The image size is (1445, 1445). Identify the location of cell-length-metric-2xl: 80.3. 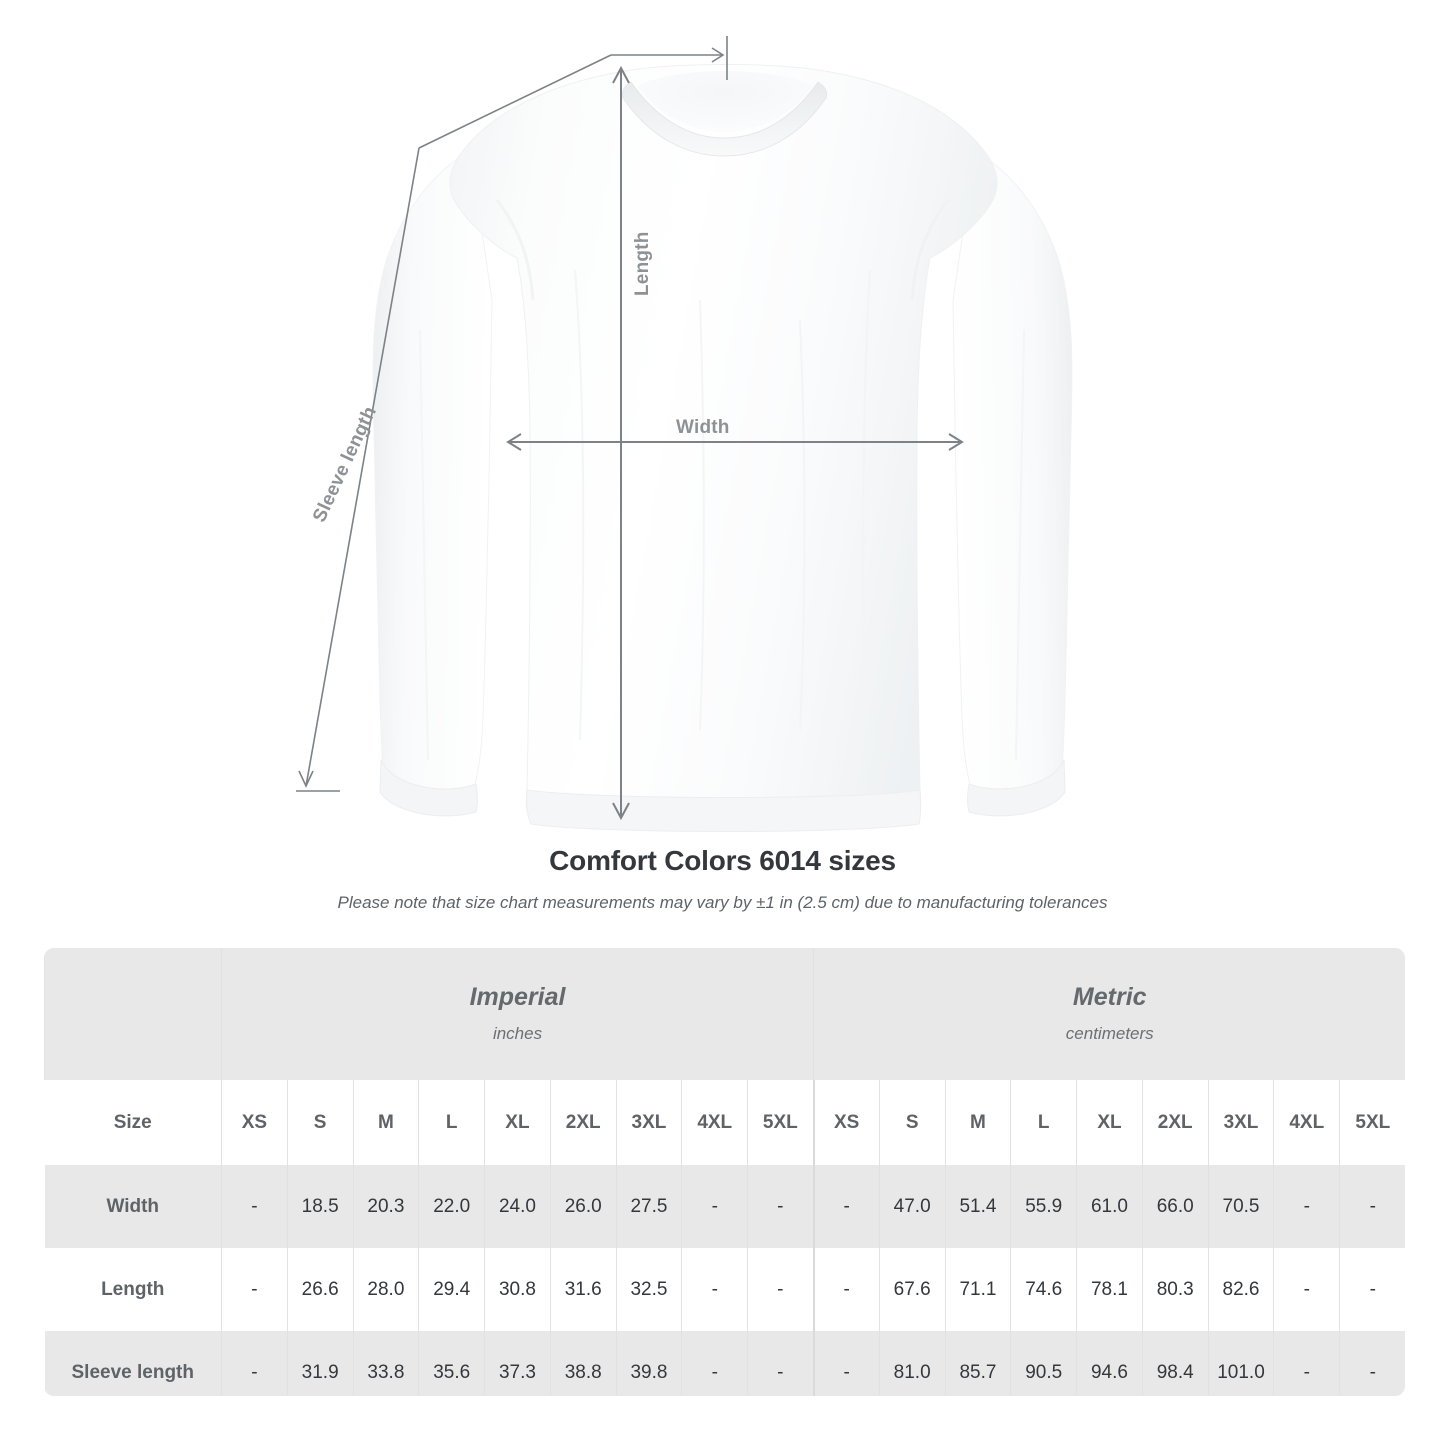
(1175, 1289).